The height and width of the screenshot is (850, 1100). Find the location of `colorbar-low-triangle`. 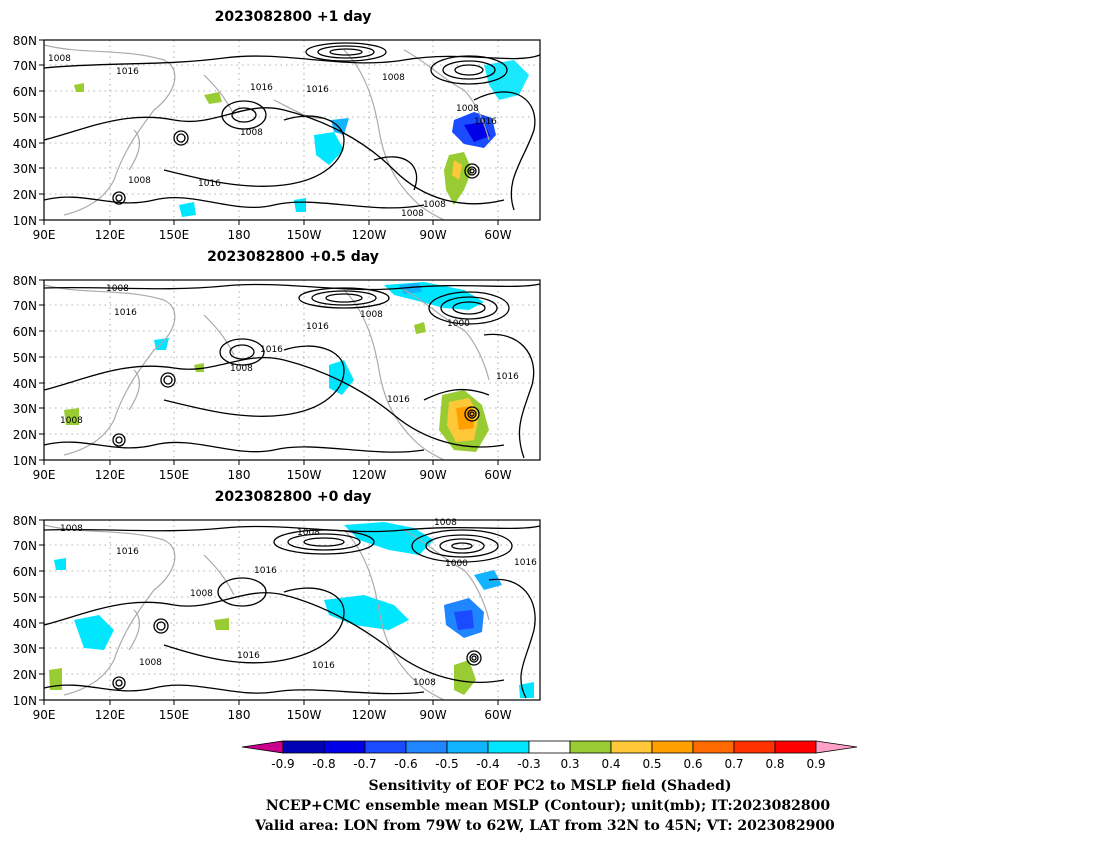

colorbar-low-triangle is located at coordinates (262, 747).